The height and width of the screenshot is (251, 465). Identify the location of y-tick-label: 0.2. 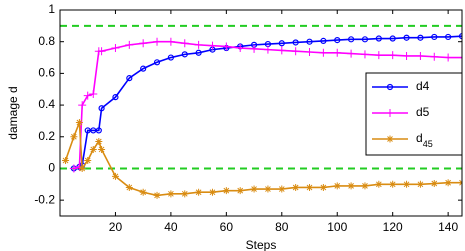
(46, 136).